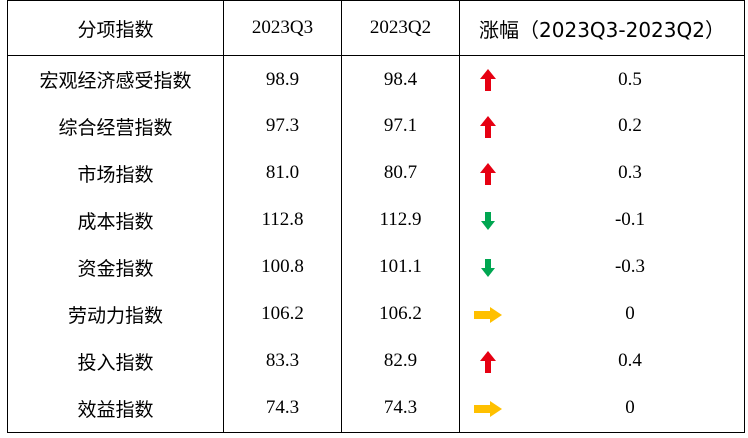 This screenshot has height=438, width=748. Describe the element at coordinates (630, 79) in the screenshot. I see `change-value-cell: 0.5` at that location.